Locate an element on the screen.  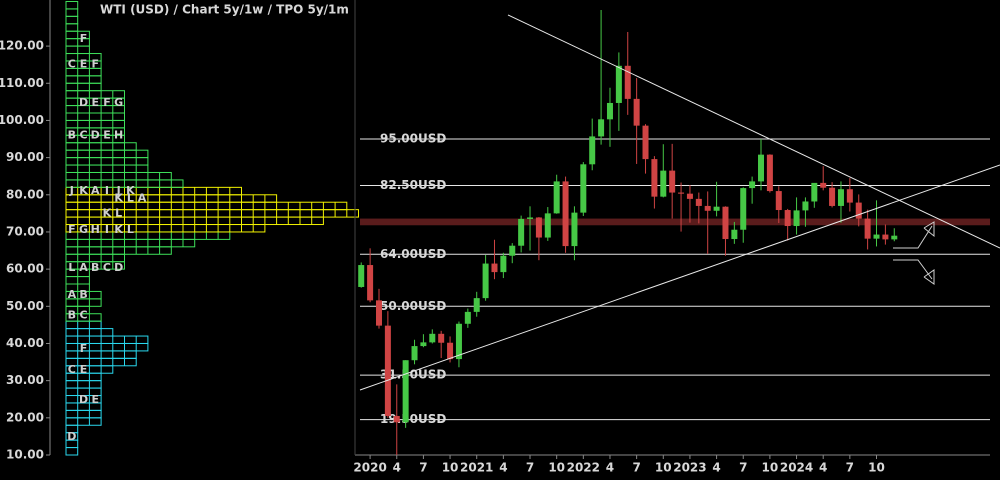
chart-title: WTI (USD) / Chart 5y/1w / TPO 5y/1m is located at coordinates (224, 10).